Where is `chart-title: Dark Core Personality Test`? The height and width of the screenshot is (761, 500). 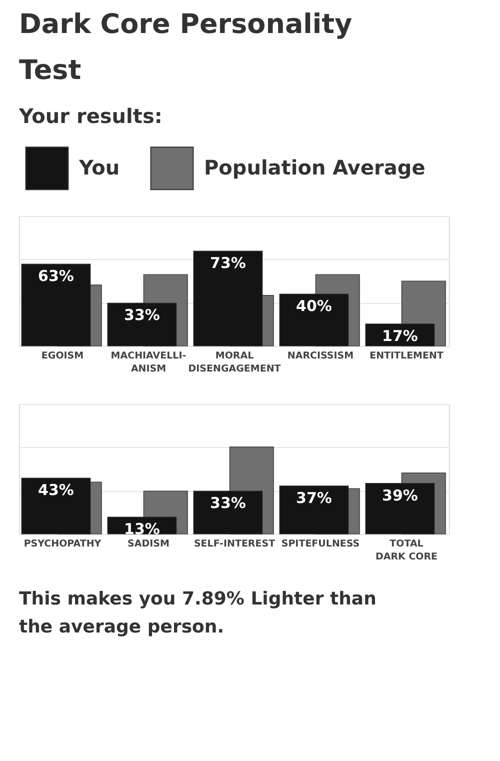
chart-title: Dark Core Personality Test is located at coordinates (186, 47).